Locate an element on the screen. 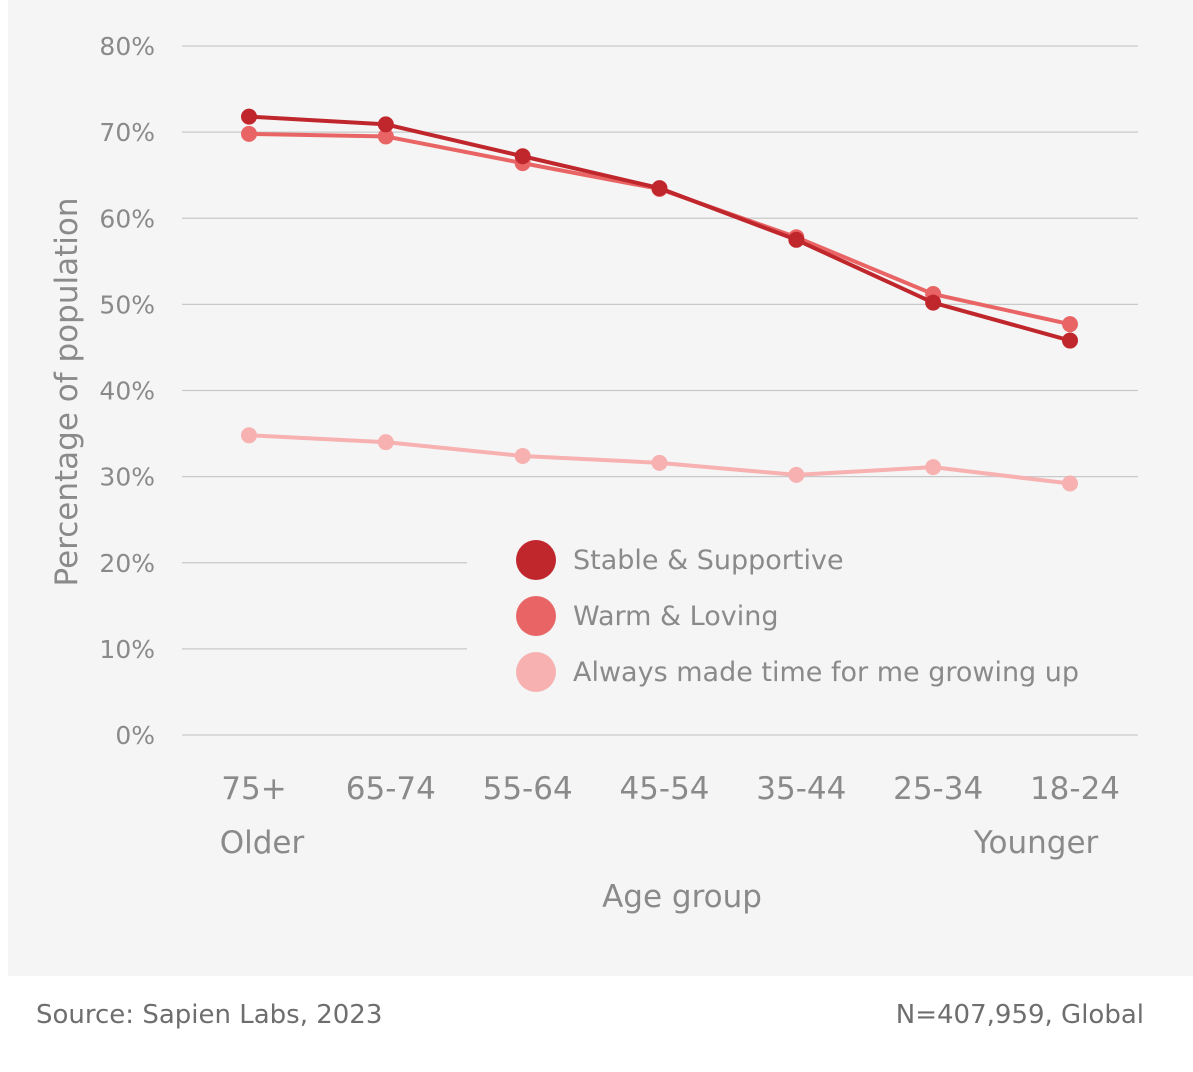  y-tick-label: 40% is located at coordinates (127, 391).